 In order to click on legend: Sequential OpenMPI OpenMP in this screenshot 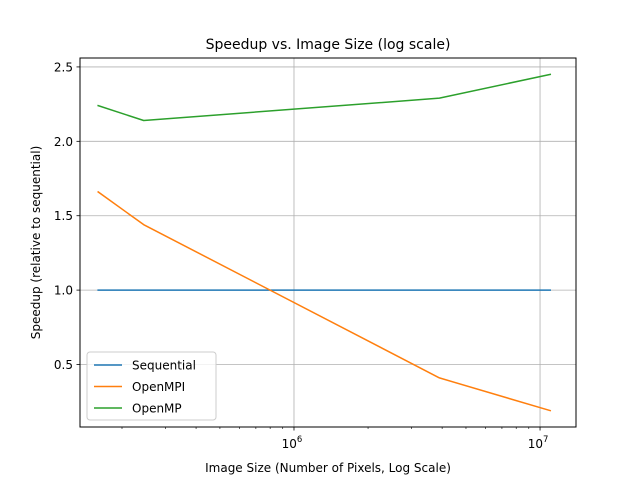, I will do `click(151, 386)`.